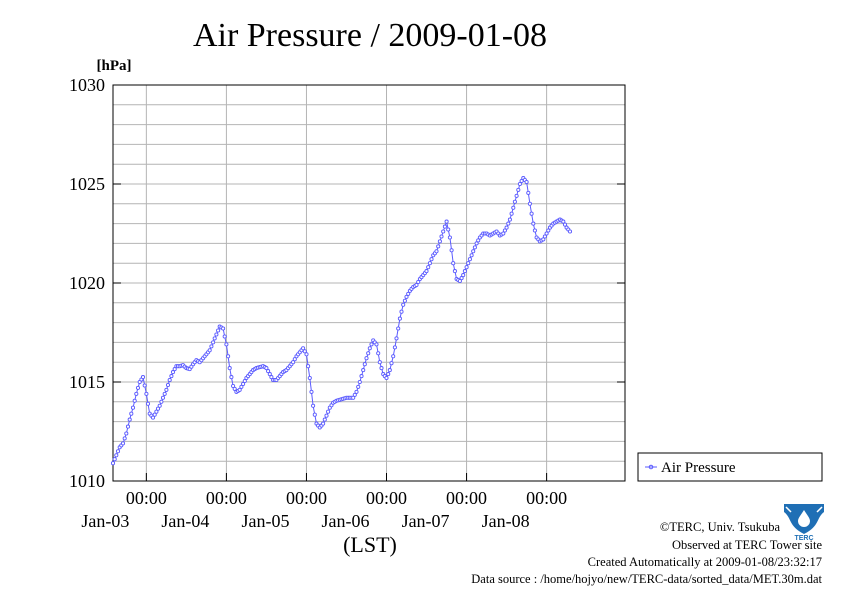  I want to click on x-tick-date-label: Jan-08, so click(506, 521).